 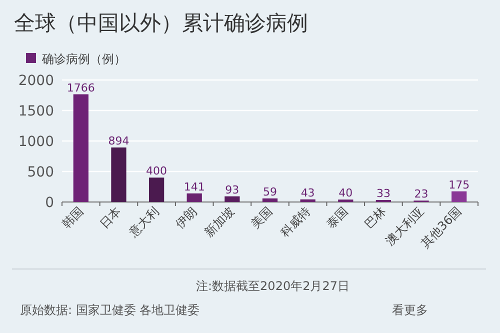 What do you see at coordinates (307, 193) in the screenshot?
I see `data-label: 43` at bounding box center [307, 193].